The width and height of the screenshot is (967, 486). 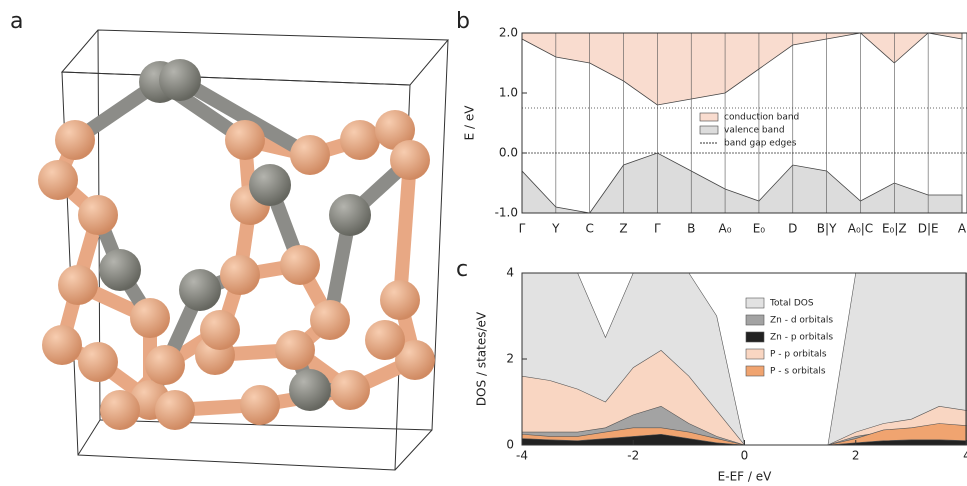 I want to click on legend-label: conduction band, so click(x=761, y=118).